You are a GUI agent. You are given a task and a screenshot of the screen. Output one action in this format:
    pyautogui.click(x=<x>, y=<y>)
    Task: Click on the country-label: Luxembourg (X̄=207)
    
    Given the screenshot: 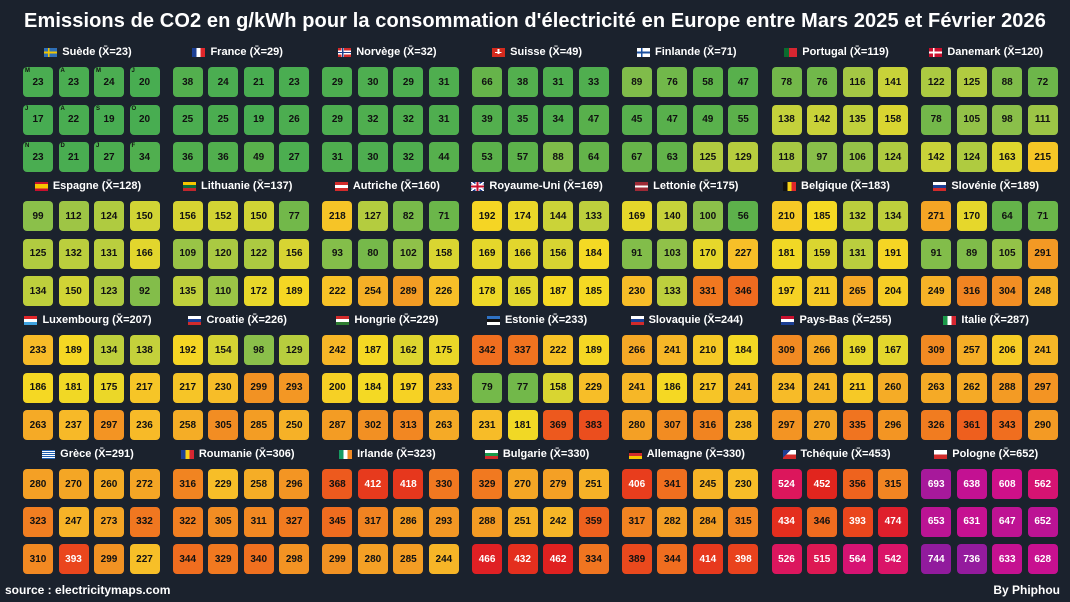 What is the action you would take?
    pyautogui.click(x=88, y=320)
    